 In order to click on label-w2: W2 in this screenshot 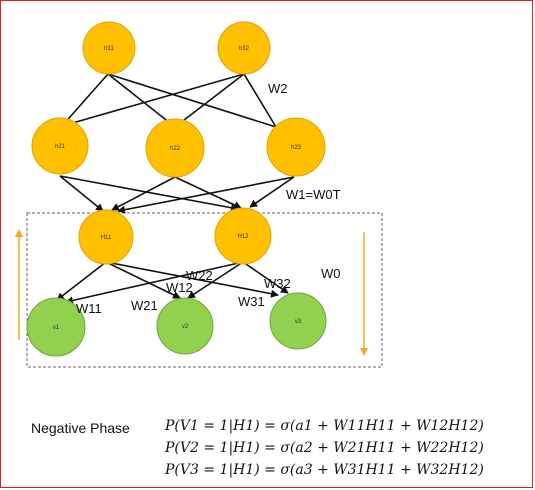, I will do `click(278, 88)`.